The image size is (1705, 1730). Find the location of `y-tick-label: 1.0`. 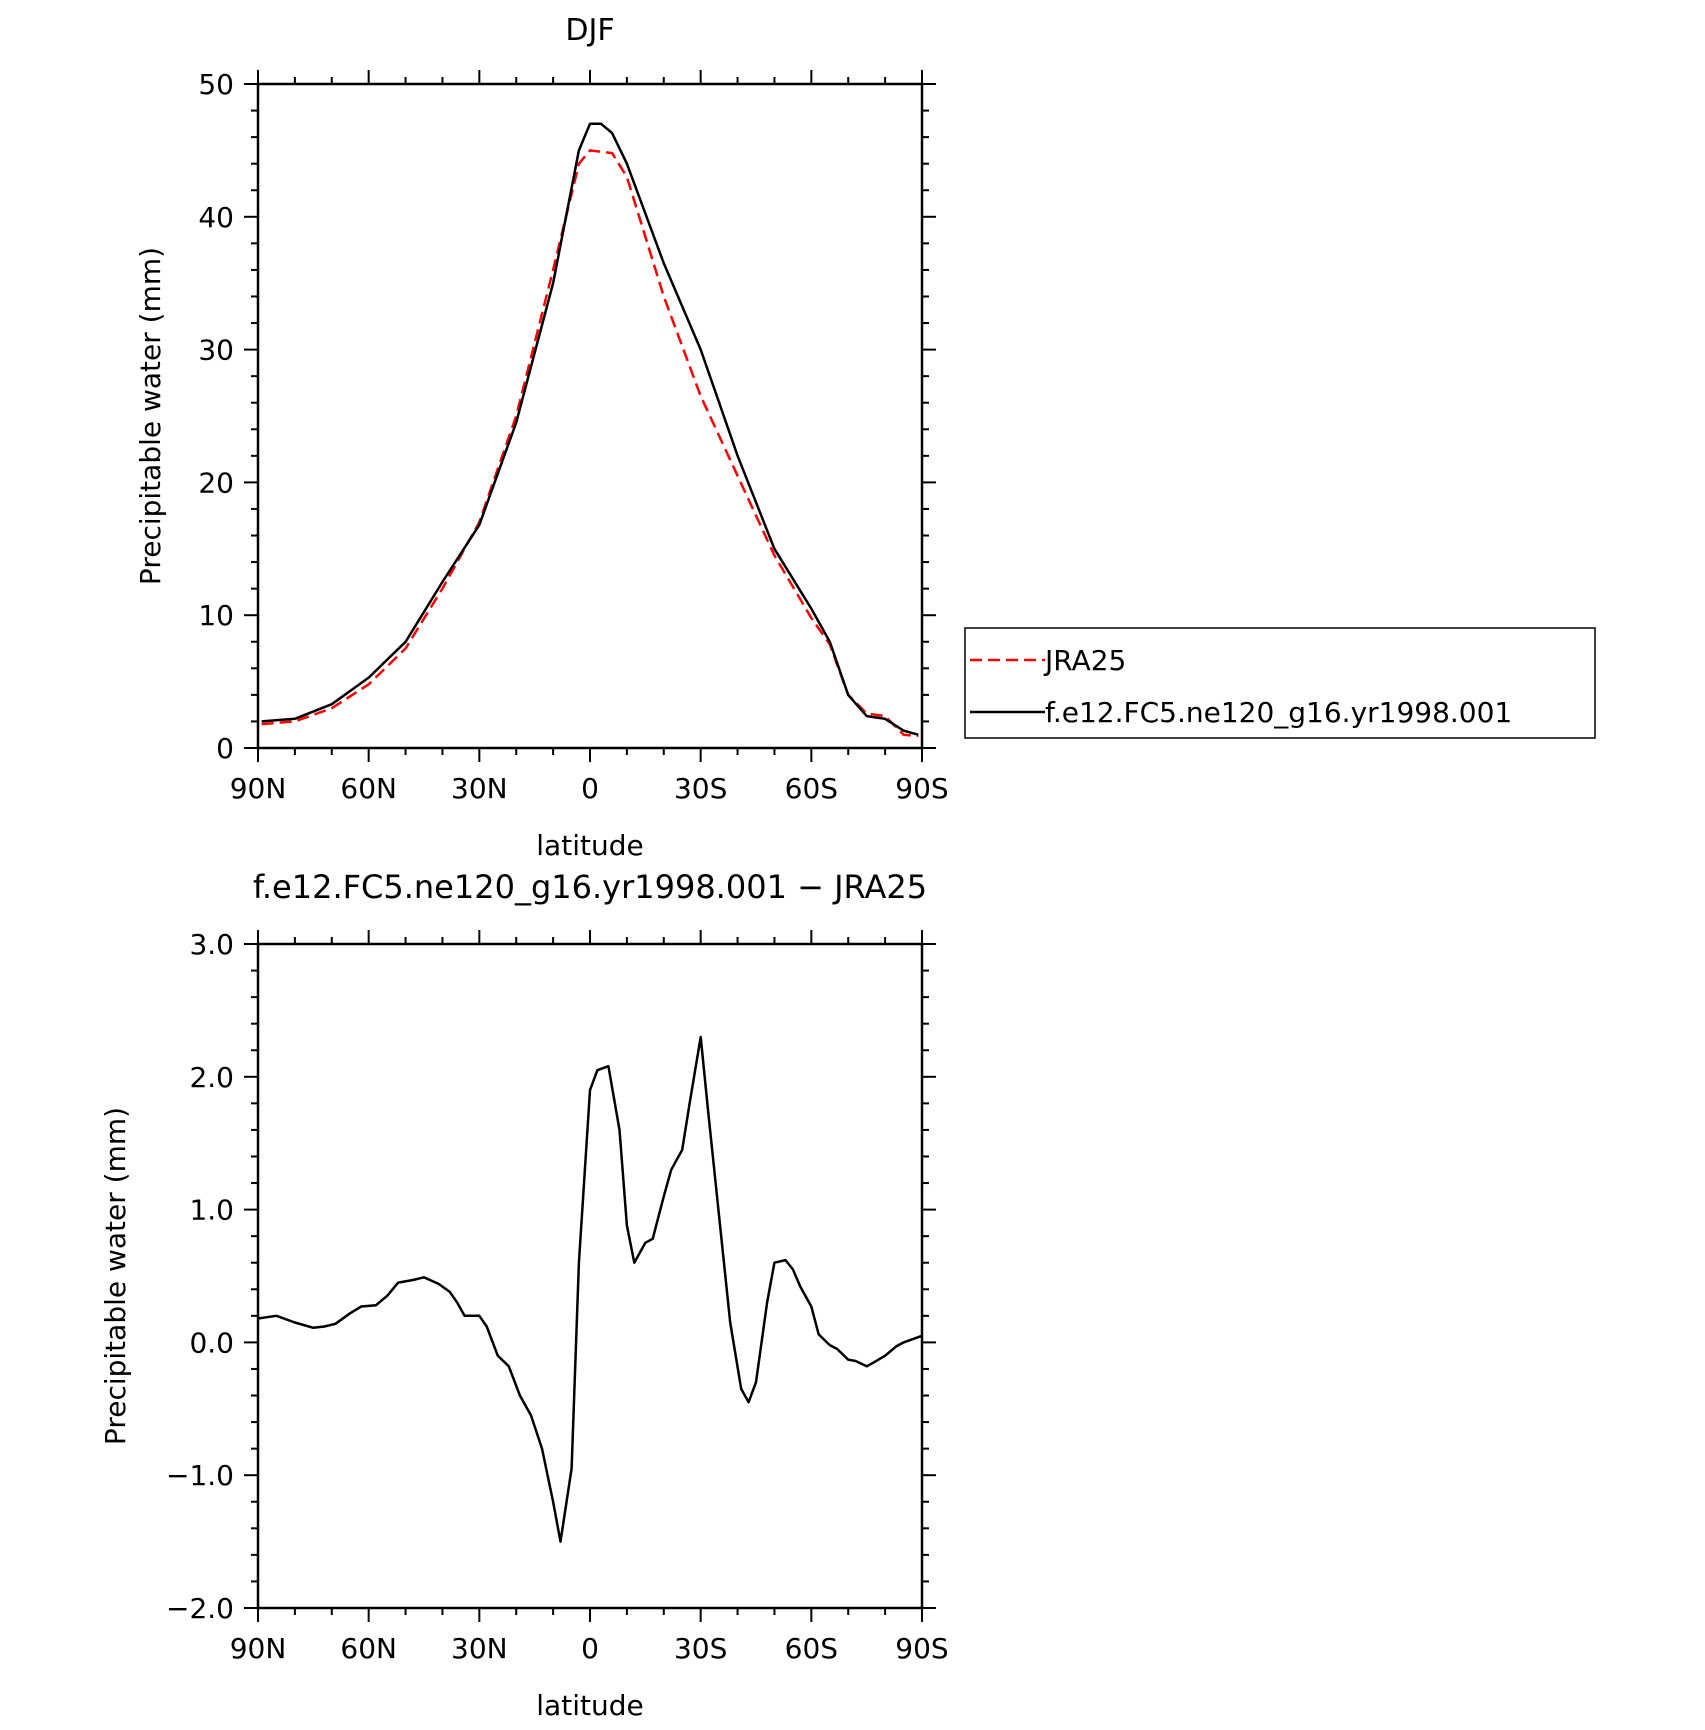

y-tick-label: 1.0 is located at coordinates (211, 1210).